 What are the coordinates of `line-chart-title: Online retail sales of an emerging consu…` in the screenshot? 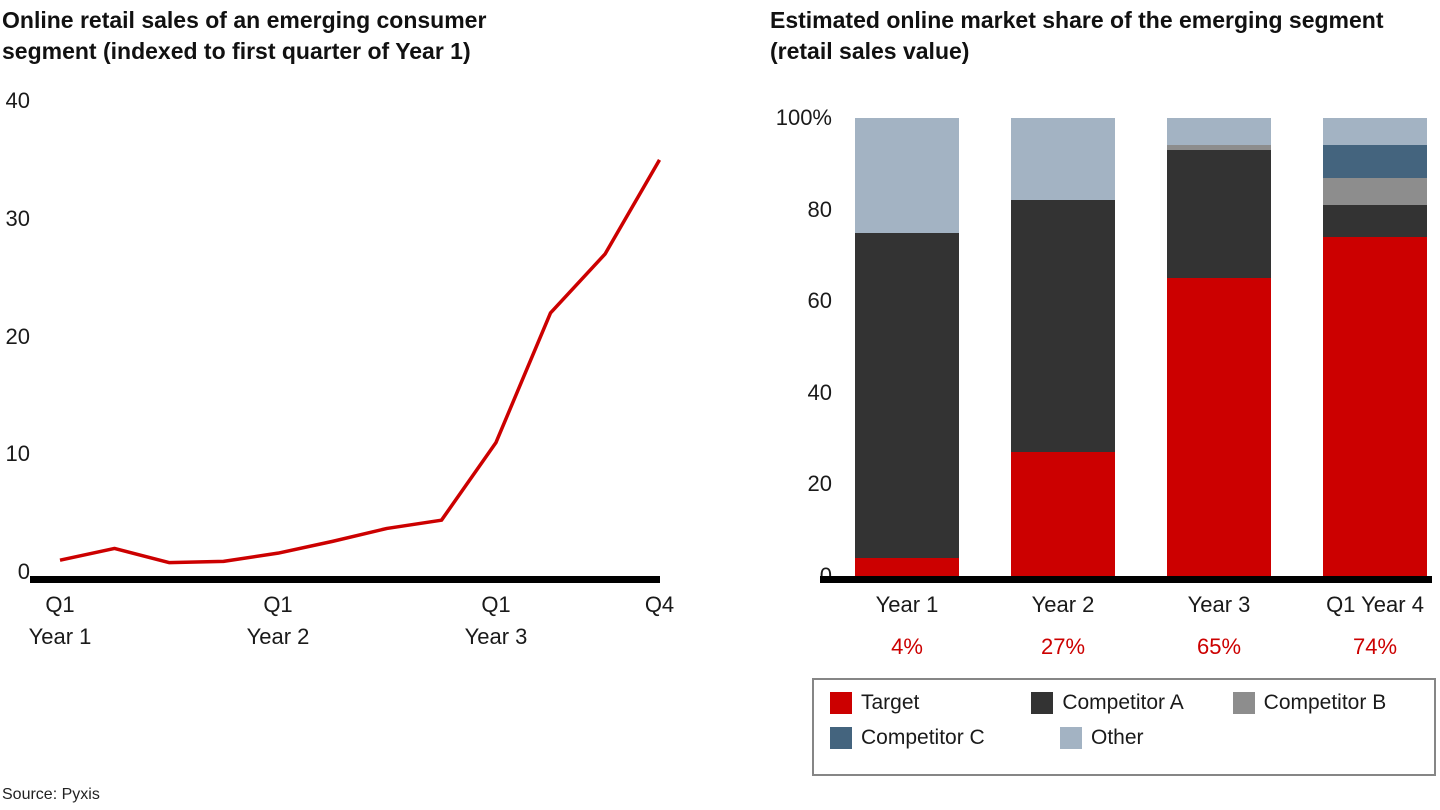 It's located at (244, 35).